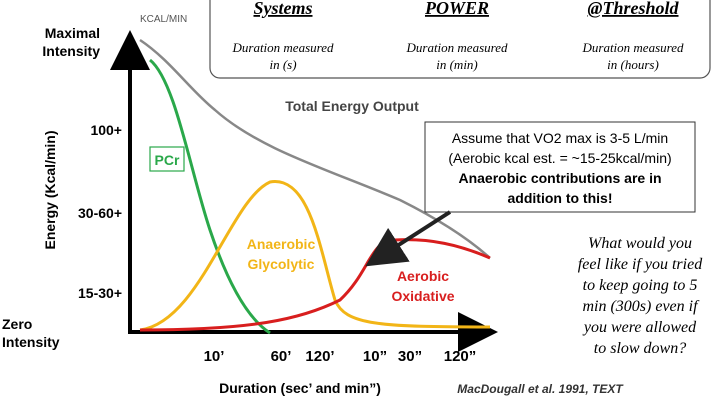 This screenshot has width=712, height=405. I want to click on question-text: to keep going to 5, so click(640, 285).